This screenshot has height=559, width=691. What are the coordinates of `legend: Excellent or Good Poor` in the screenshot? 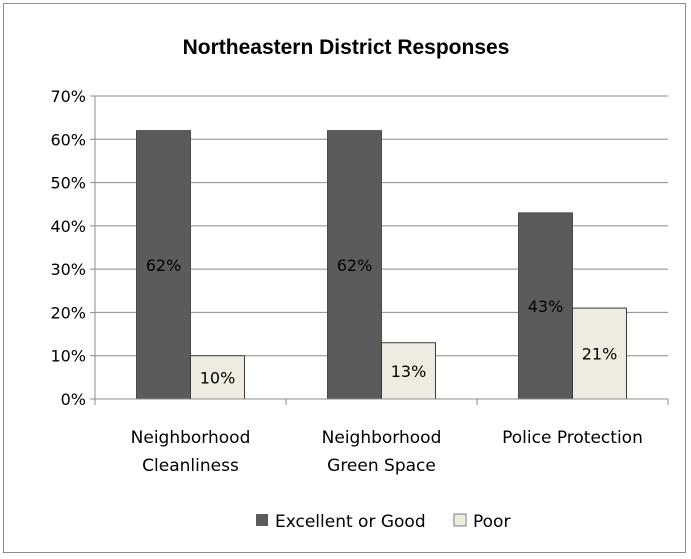 It's located at (383, 522).